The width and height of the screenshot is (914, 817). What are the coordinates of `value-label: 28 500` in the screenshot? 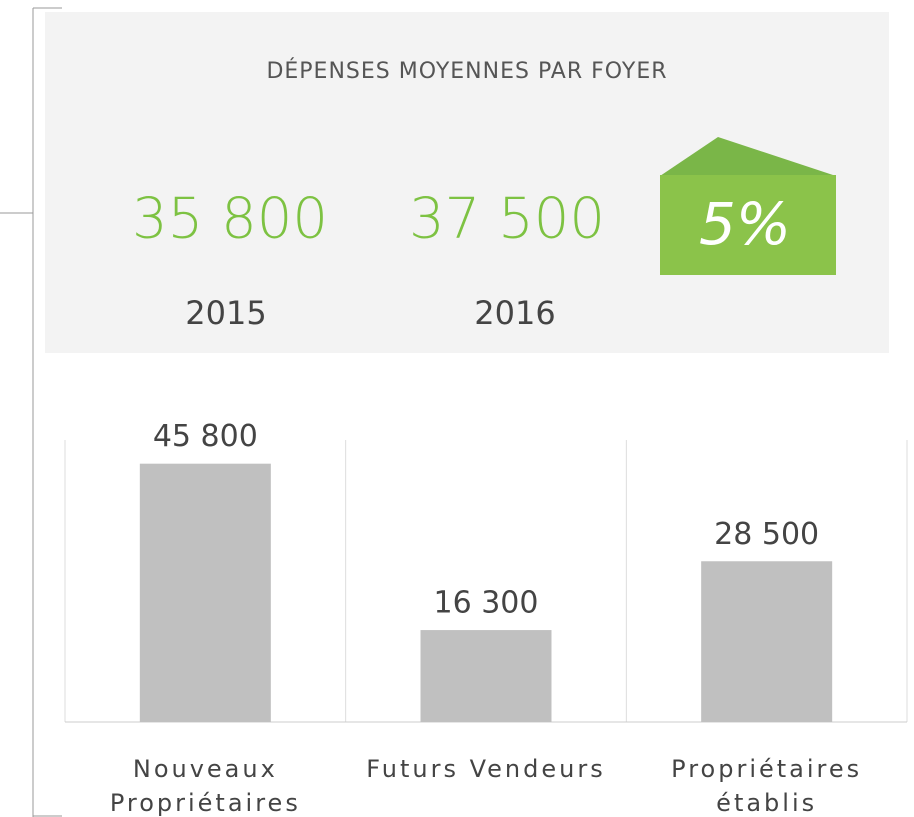 It's located at (766, 534).